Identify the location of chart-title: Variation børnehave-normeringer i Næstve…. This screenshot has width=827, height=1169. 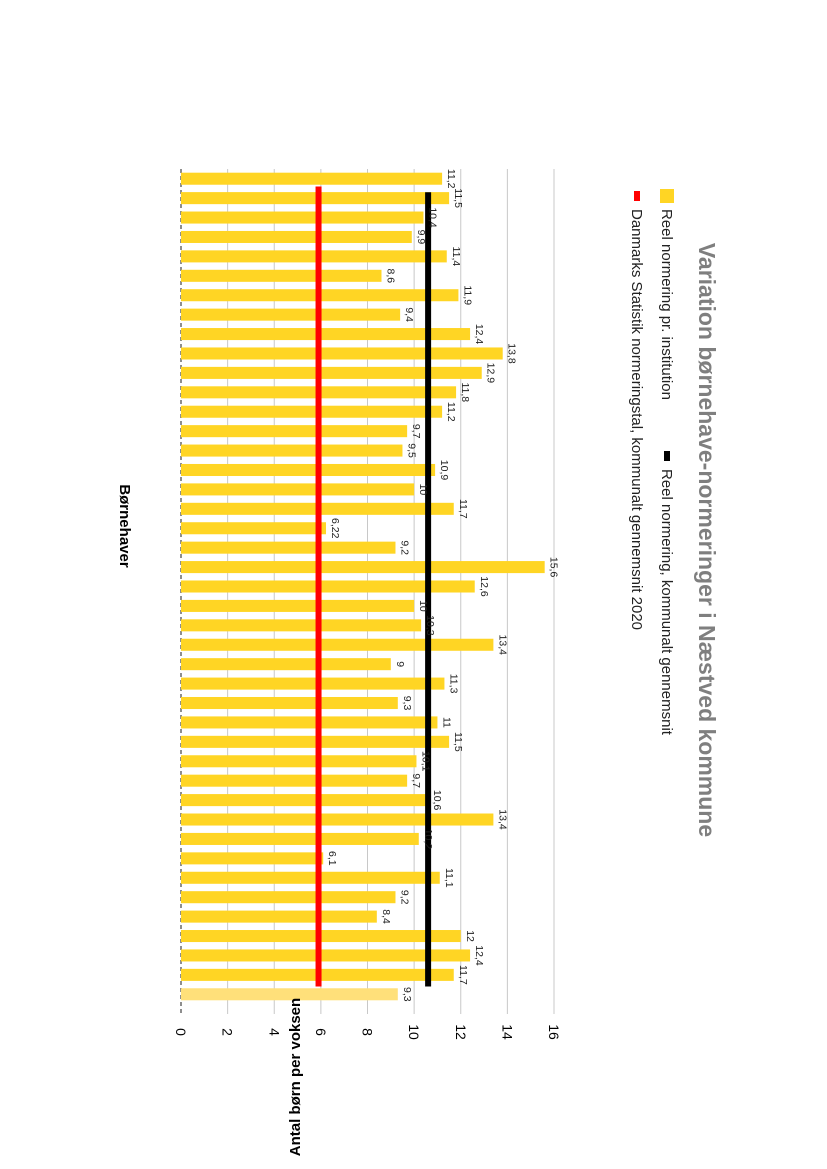
(707, 540).